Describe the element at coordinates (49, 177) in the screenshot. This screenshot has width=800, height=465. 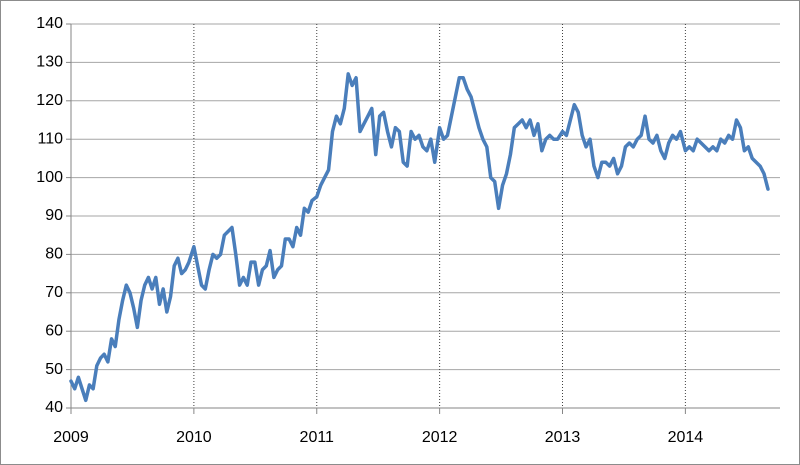
I see `y-tick-label: 100` at that location.